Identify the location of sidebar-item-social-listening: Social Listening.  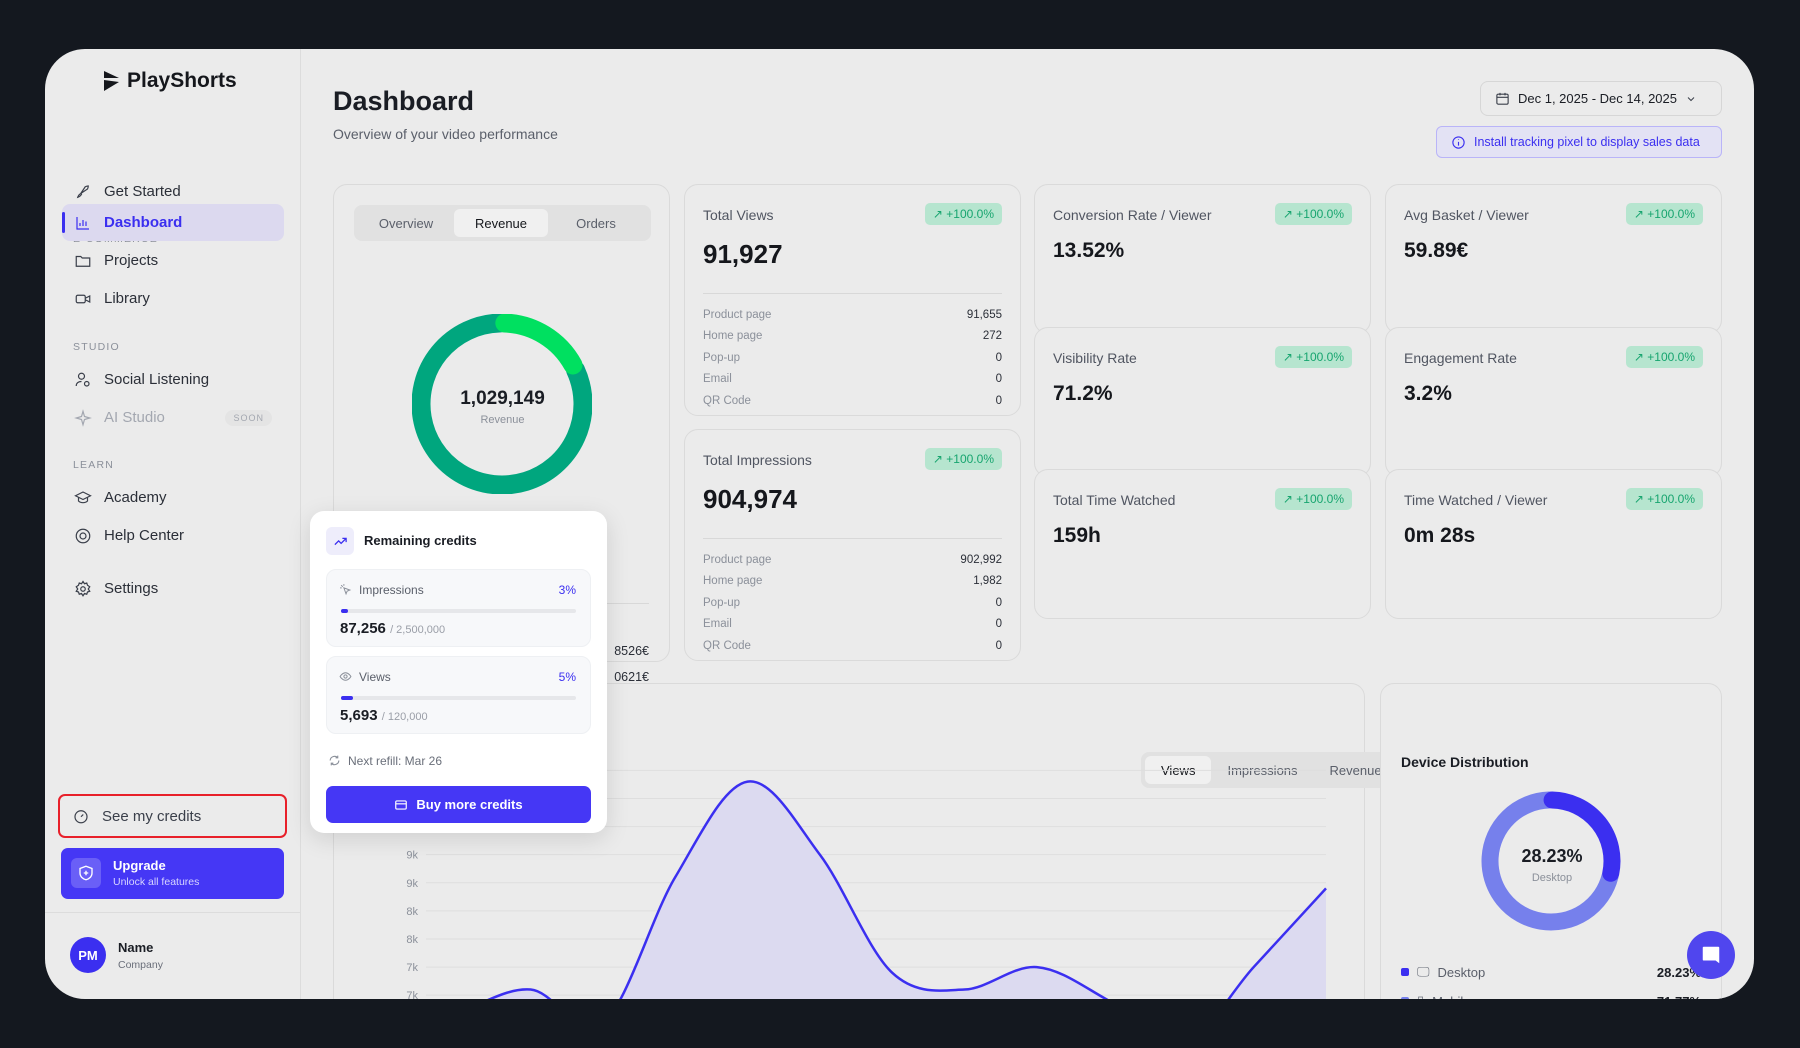
(173, 379).